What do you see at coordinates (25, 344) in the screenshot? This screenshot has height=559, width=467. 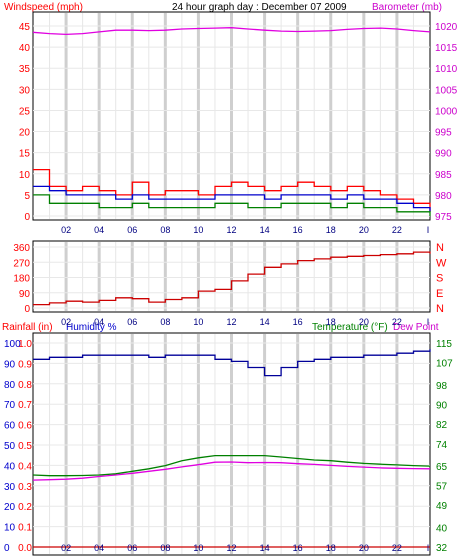 I see `rainfall-tick: 1.0` at bounding box center [25, 344].